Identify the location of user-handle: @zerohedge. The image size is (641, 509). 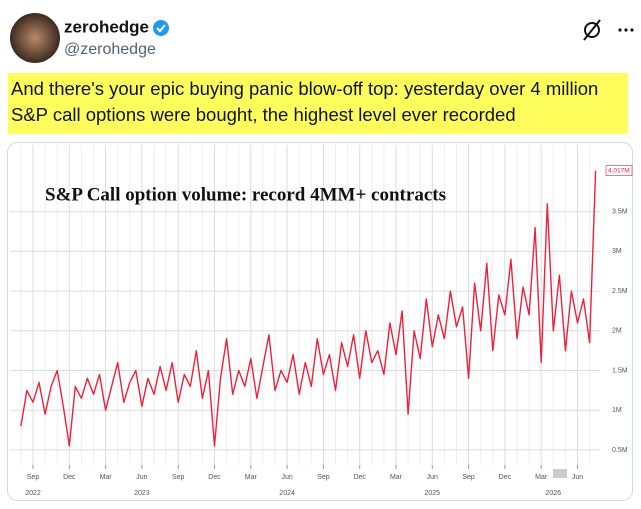
(110, 49).